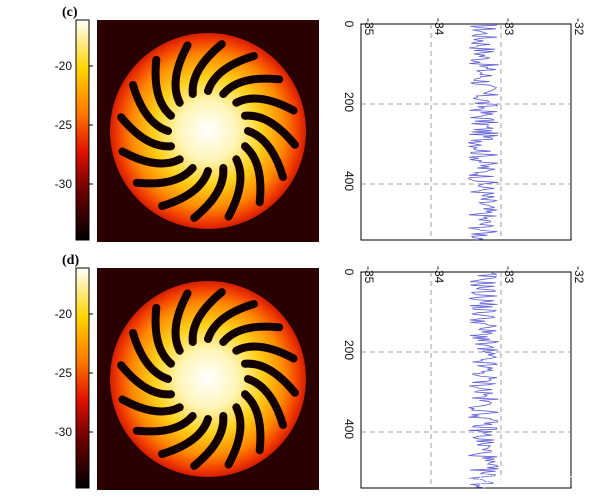 The height and width of the screenshot is (499, 600). Describe the element at coordinates (519, 479) in the screenshot. I see `watermark: 知乎 @weitermachen` at that location.